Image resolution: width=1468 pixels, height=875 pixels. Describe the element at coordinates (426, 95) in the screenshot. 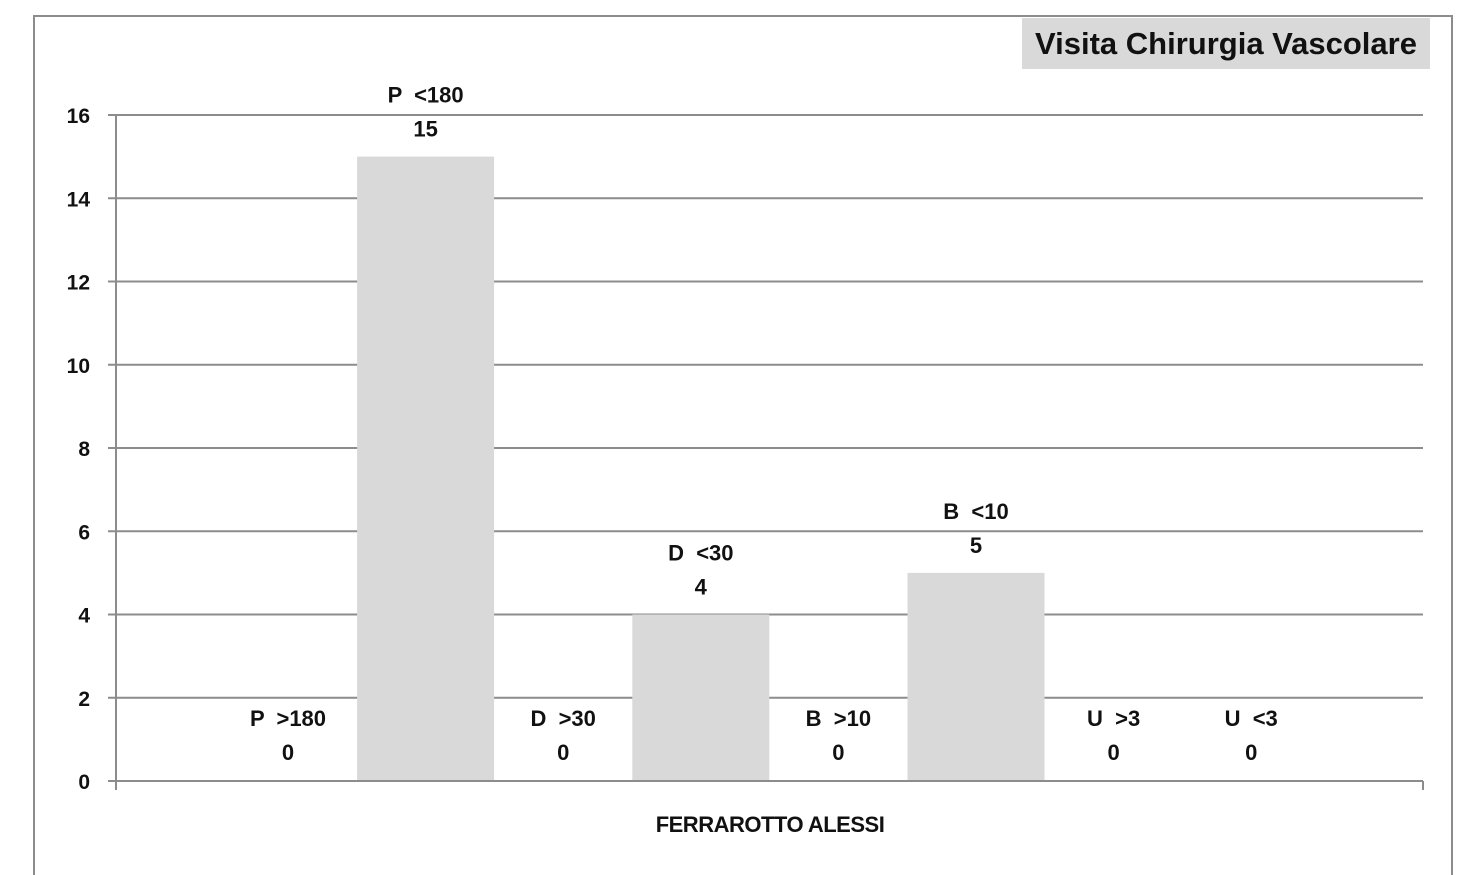

I see `data-label-series: P <180` at that location.